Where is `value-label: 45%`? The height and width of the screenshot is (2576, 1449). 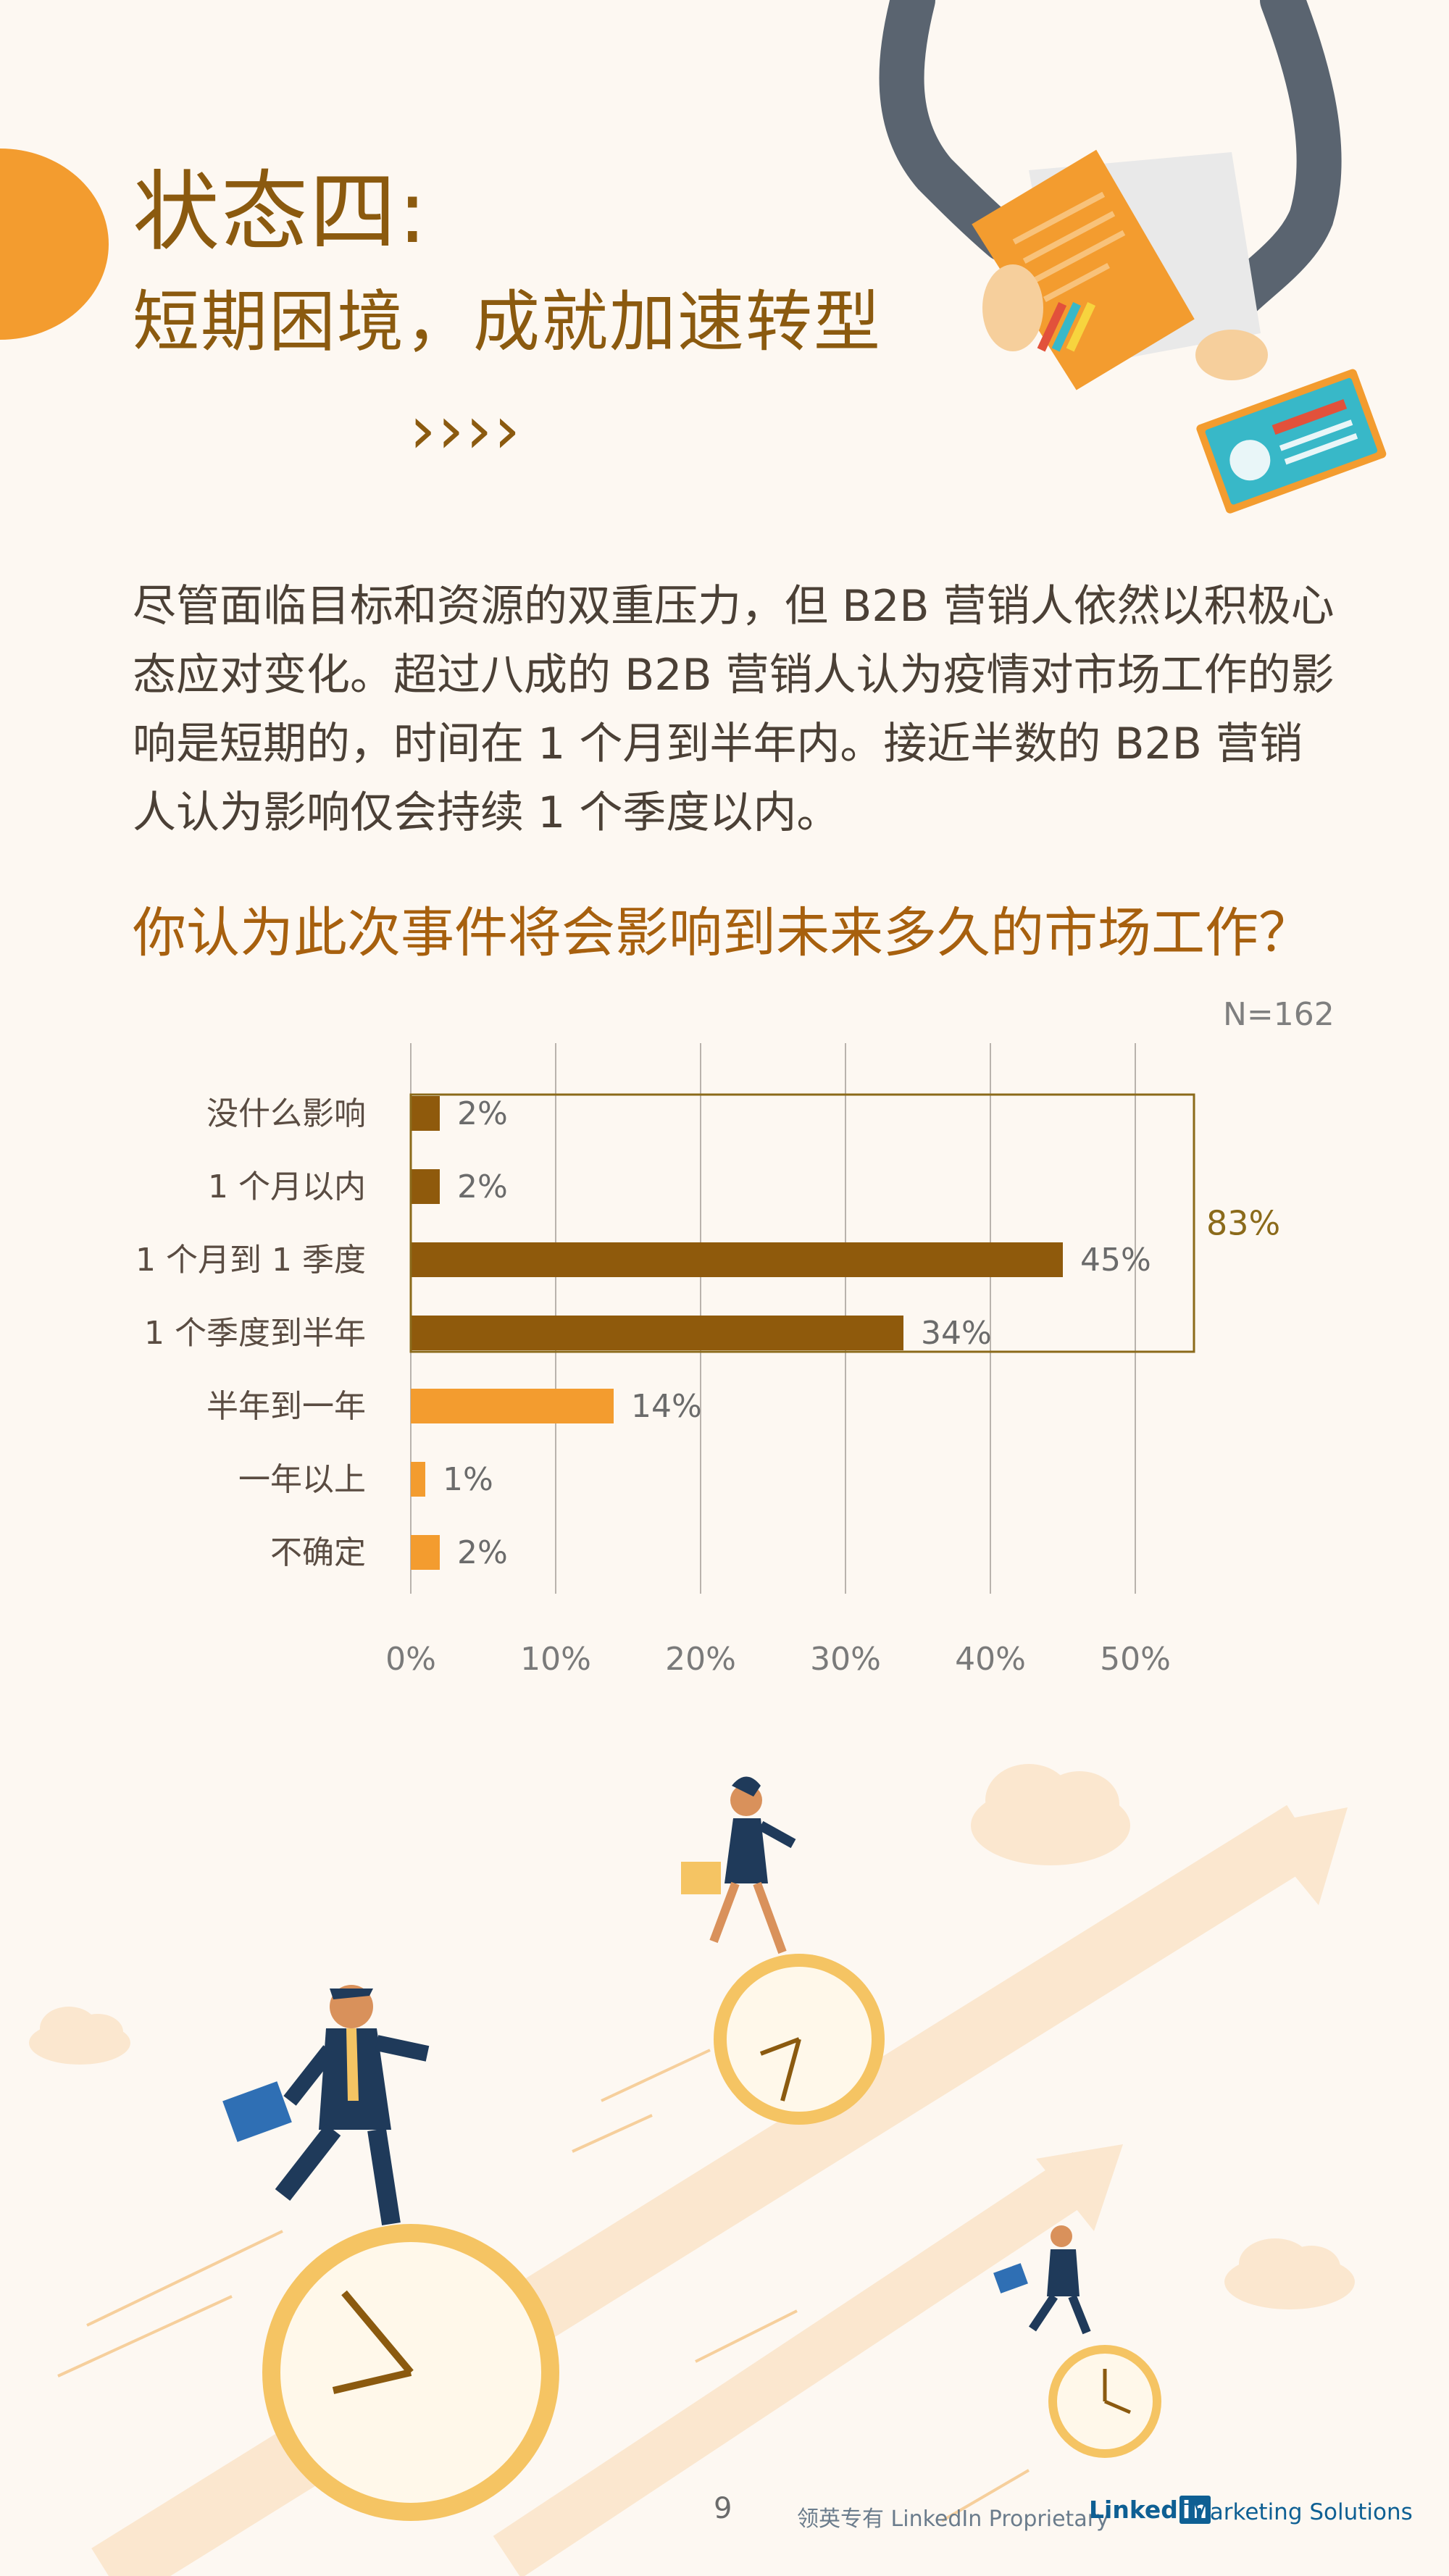 value-label: 45% is located at coordinates (1115, 1260).